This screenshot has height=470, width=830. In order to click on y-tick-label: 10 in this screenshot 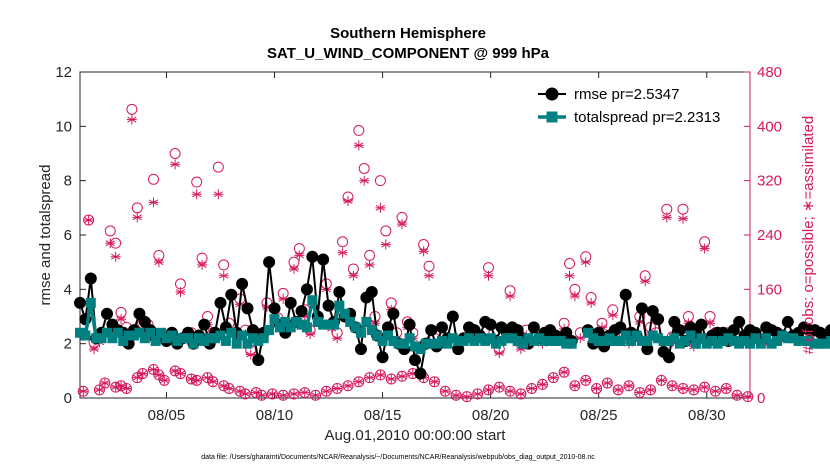, I will do `click(63, 126)`.